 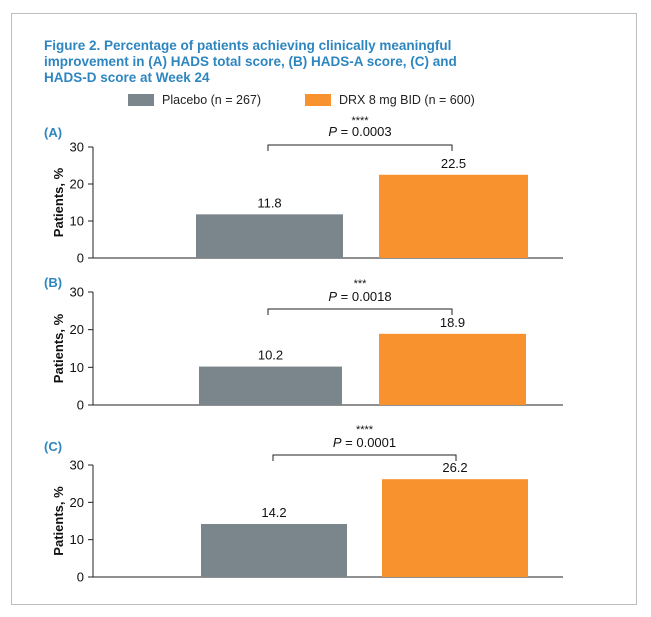 What do you see at coordinates (452, 322) in the screenshot?
I see `bar-value-label: 18.9` at bounding box center [452, 322].